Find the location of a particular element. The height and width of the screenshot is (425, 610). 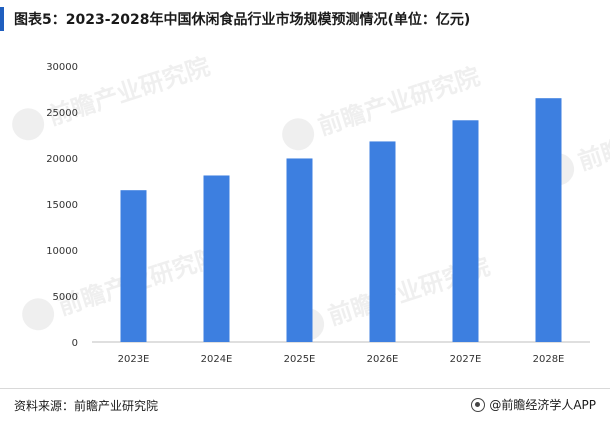

y-tick-label: 10000 is located at coordinates (62, 251).